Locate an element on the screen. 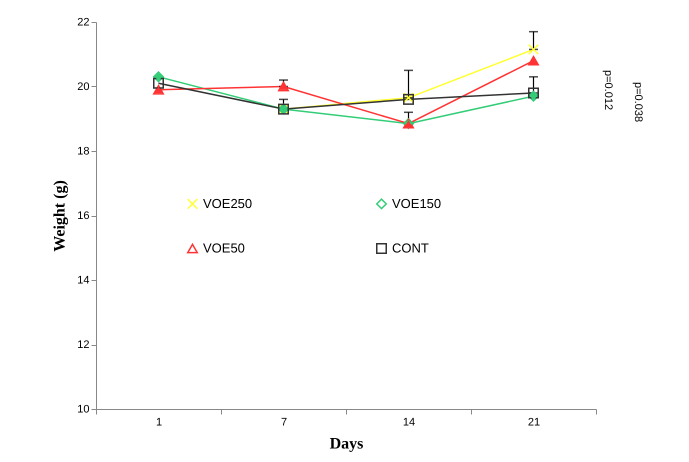  text: p=0.038 is located at coordinates (638, 102).